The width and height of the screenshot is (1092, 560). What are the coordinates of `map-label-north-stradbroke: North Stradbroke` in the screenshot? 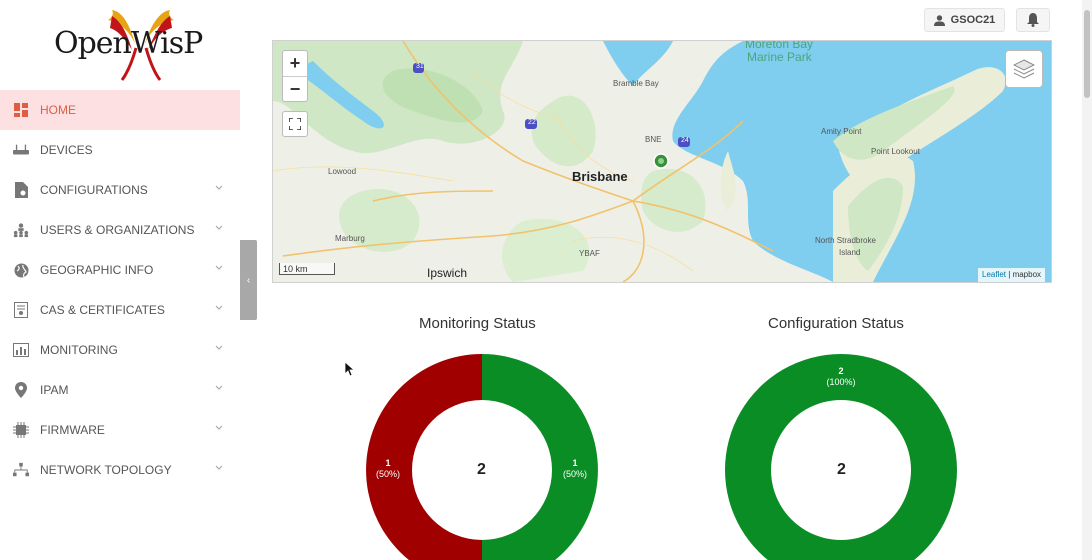 It's located at (845, 240).